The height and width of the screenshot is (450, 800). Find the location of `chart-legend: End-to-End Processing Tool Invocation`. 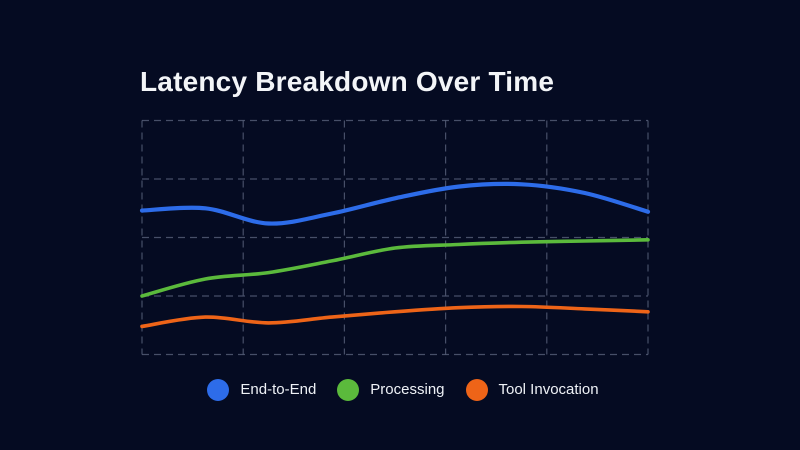

chart-legend: End-to-End Processing Tool Invocation is located at coordinates (403, 389).